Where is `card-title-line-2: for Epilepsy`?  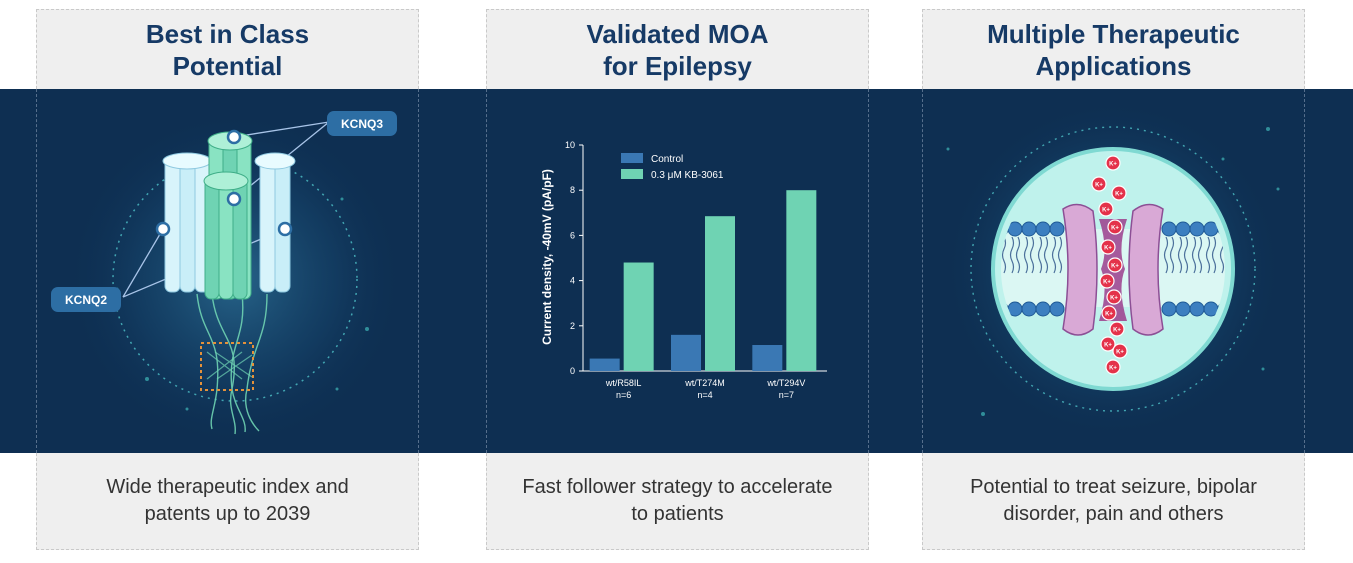 card-title-line-2: for Epilepsy is located at coordinates (677, 65).